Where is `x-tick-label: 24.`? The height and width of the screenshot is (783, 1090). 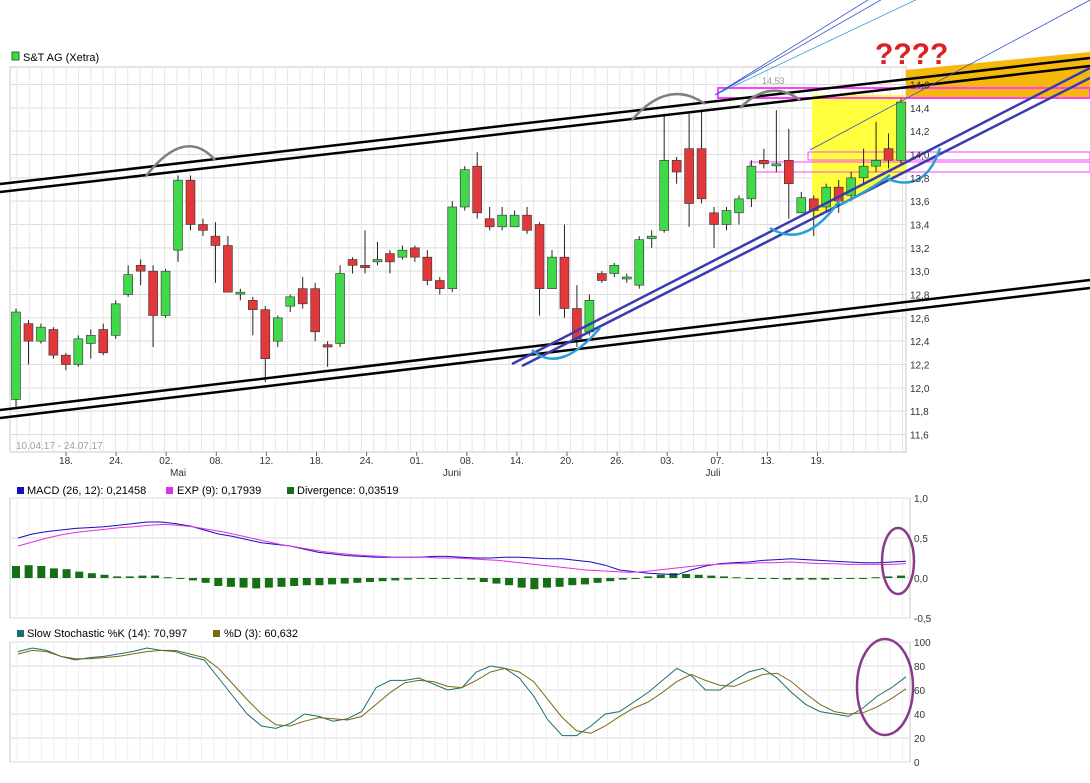 x-tick-label: 24. is located at coordinates (116, 461).